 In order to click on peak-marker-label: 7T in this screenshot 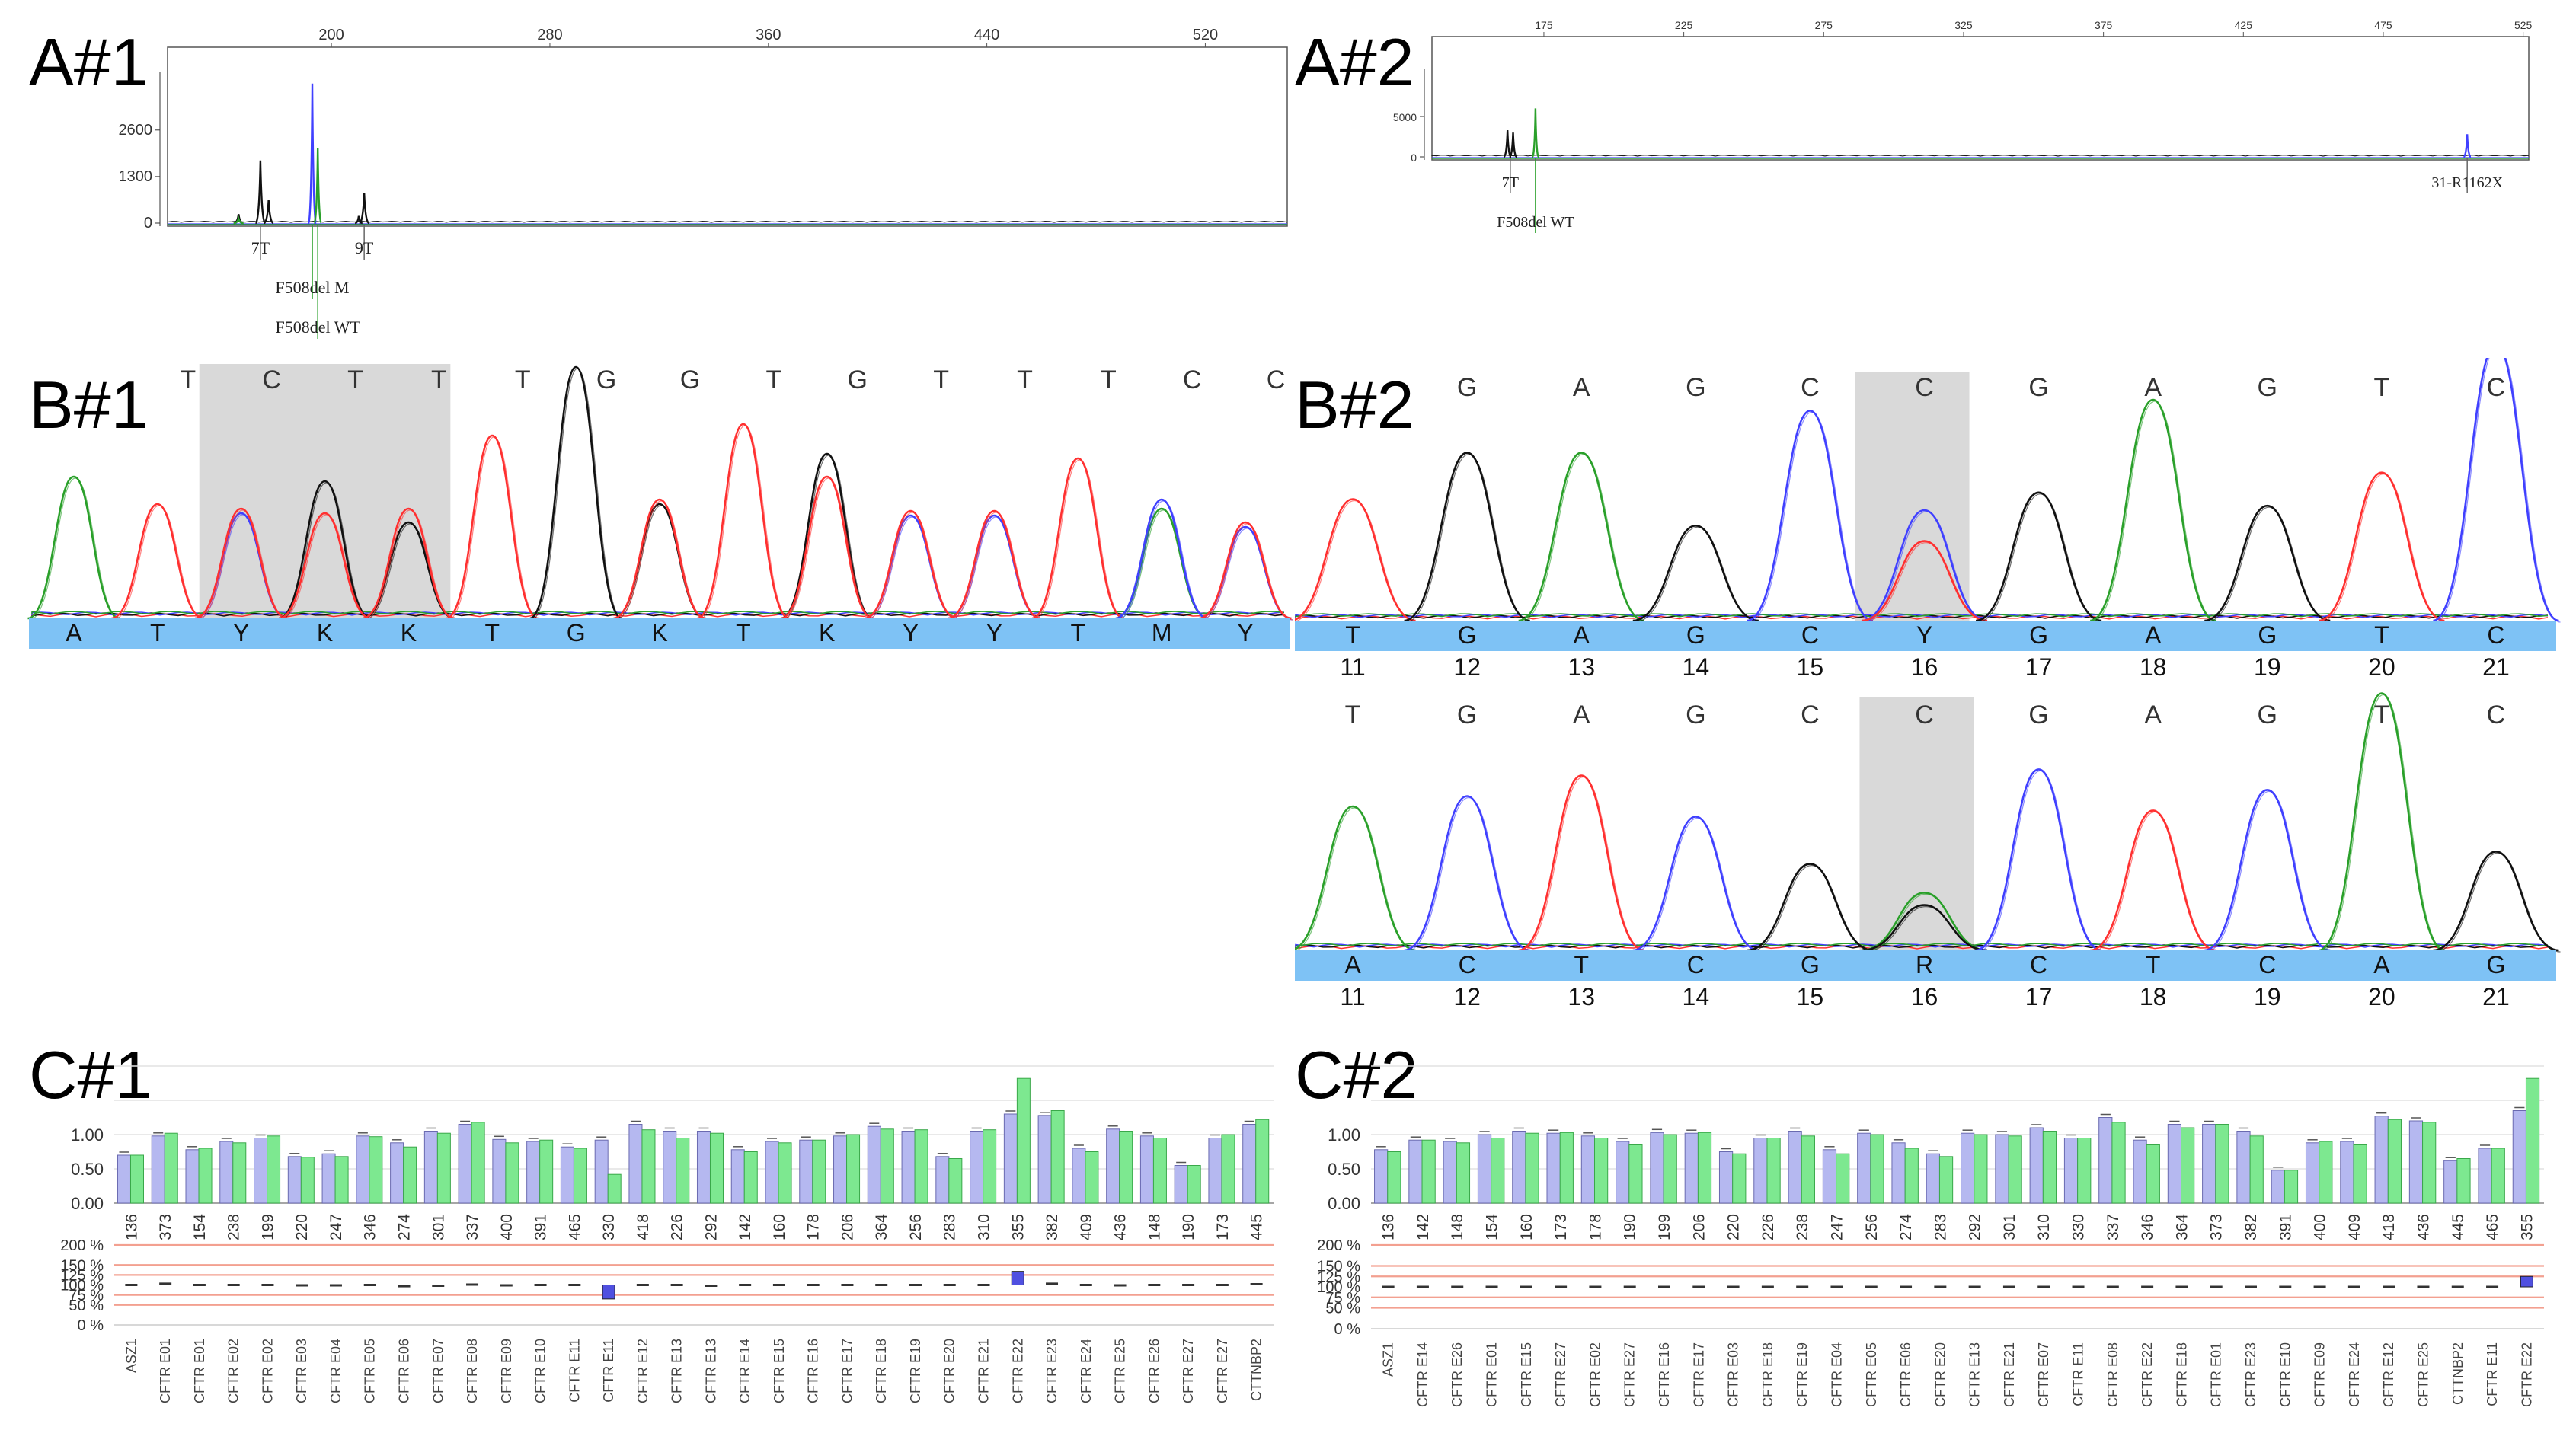, I will do `click(261, 248)`.